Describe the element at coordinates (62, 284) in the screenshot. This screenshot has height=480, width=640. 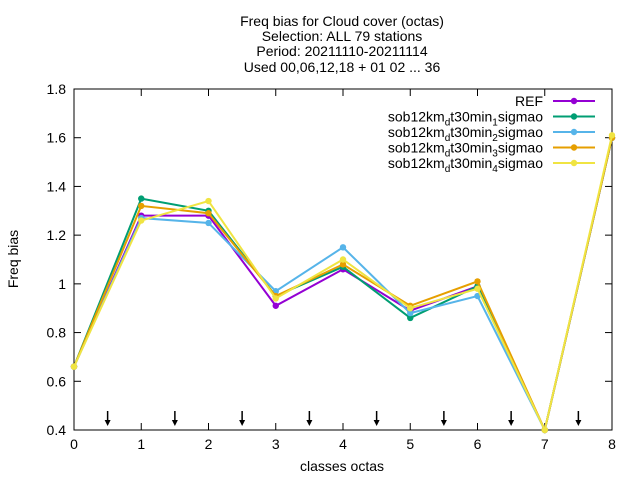
I see `y-tick-label: 1` at that location.